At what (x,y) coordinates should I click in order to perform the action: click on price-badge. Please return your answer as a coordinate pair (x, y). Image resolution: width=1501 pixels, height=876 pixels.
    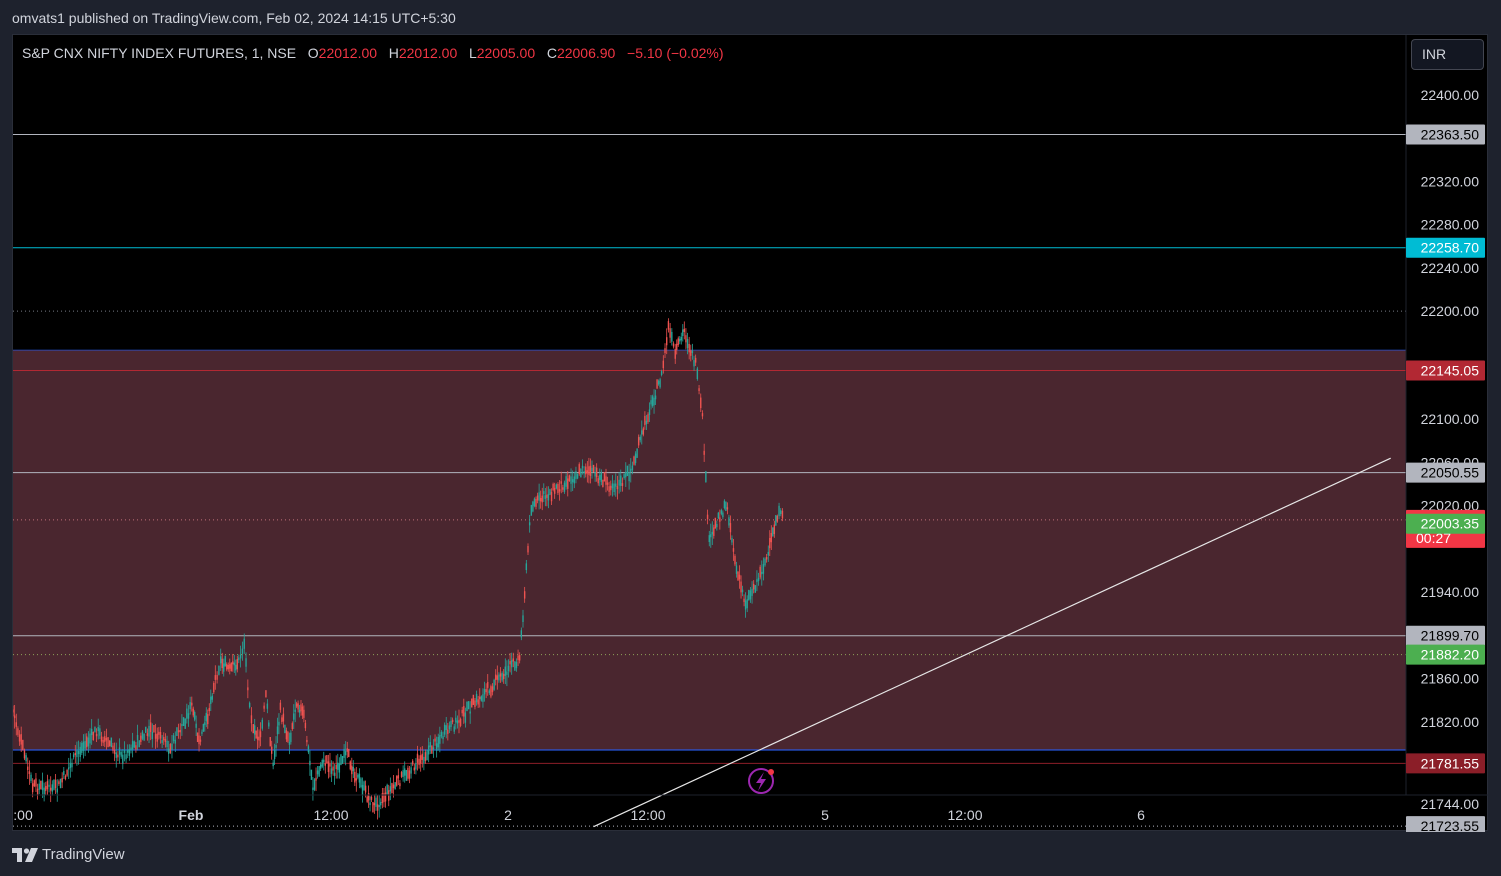
    Looking at the image, I should click on (1445, 523).